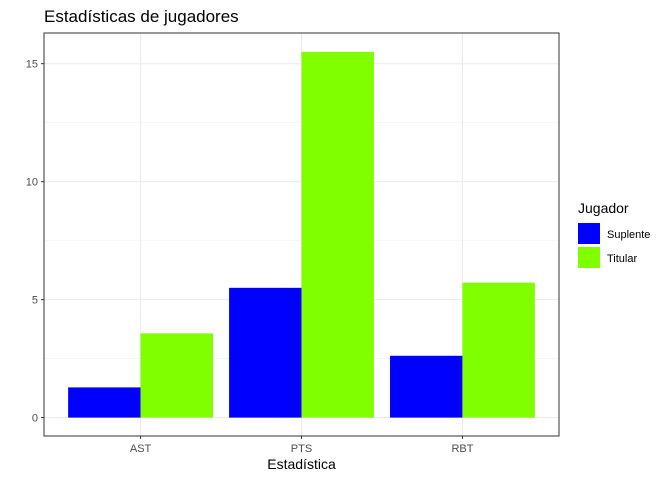 Image resolution: width=672 pixels, height=480 pixels. Describe the element at coordinates (265, 352) in the screenshot. I see `bar-suplente-pts` at that location.